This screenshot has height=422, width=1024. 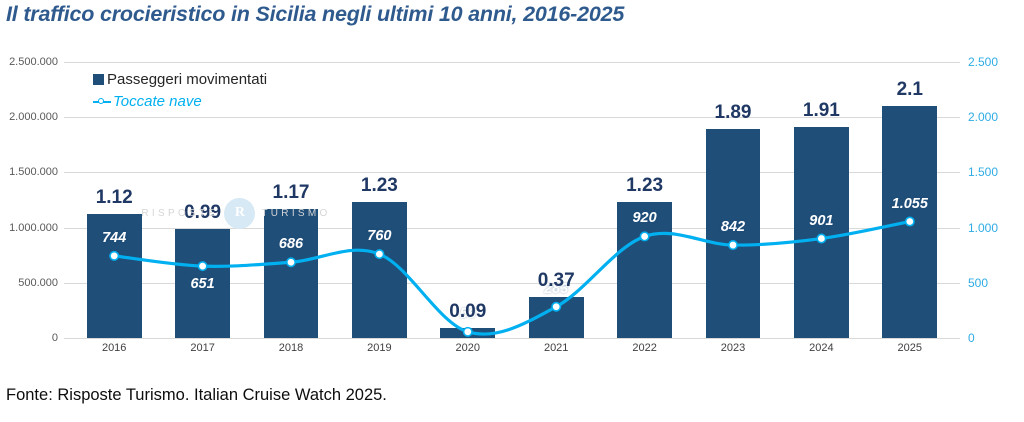 What do you see at coordinates (821, 111) in the screenshot?
I see `bar-label-2024: 1.91` at bounding box center [821, 111].